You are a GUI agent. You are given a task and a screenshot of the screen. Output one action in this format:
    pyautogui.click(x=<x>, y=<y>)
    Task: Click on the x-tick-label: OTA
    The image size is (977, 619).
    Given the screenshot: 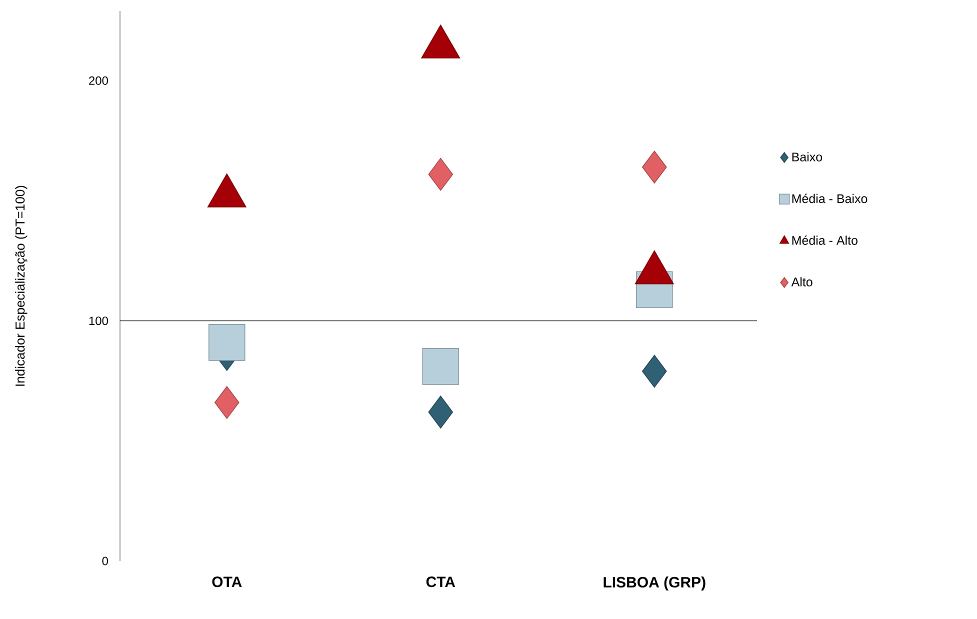 What is the action you would take?
    pyautogui.click(x=227, y=582)
    